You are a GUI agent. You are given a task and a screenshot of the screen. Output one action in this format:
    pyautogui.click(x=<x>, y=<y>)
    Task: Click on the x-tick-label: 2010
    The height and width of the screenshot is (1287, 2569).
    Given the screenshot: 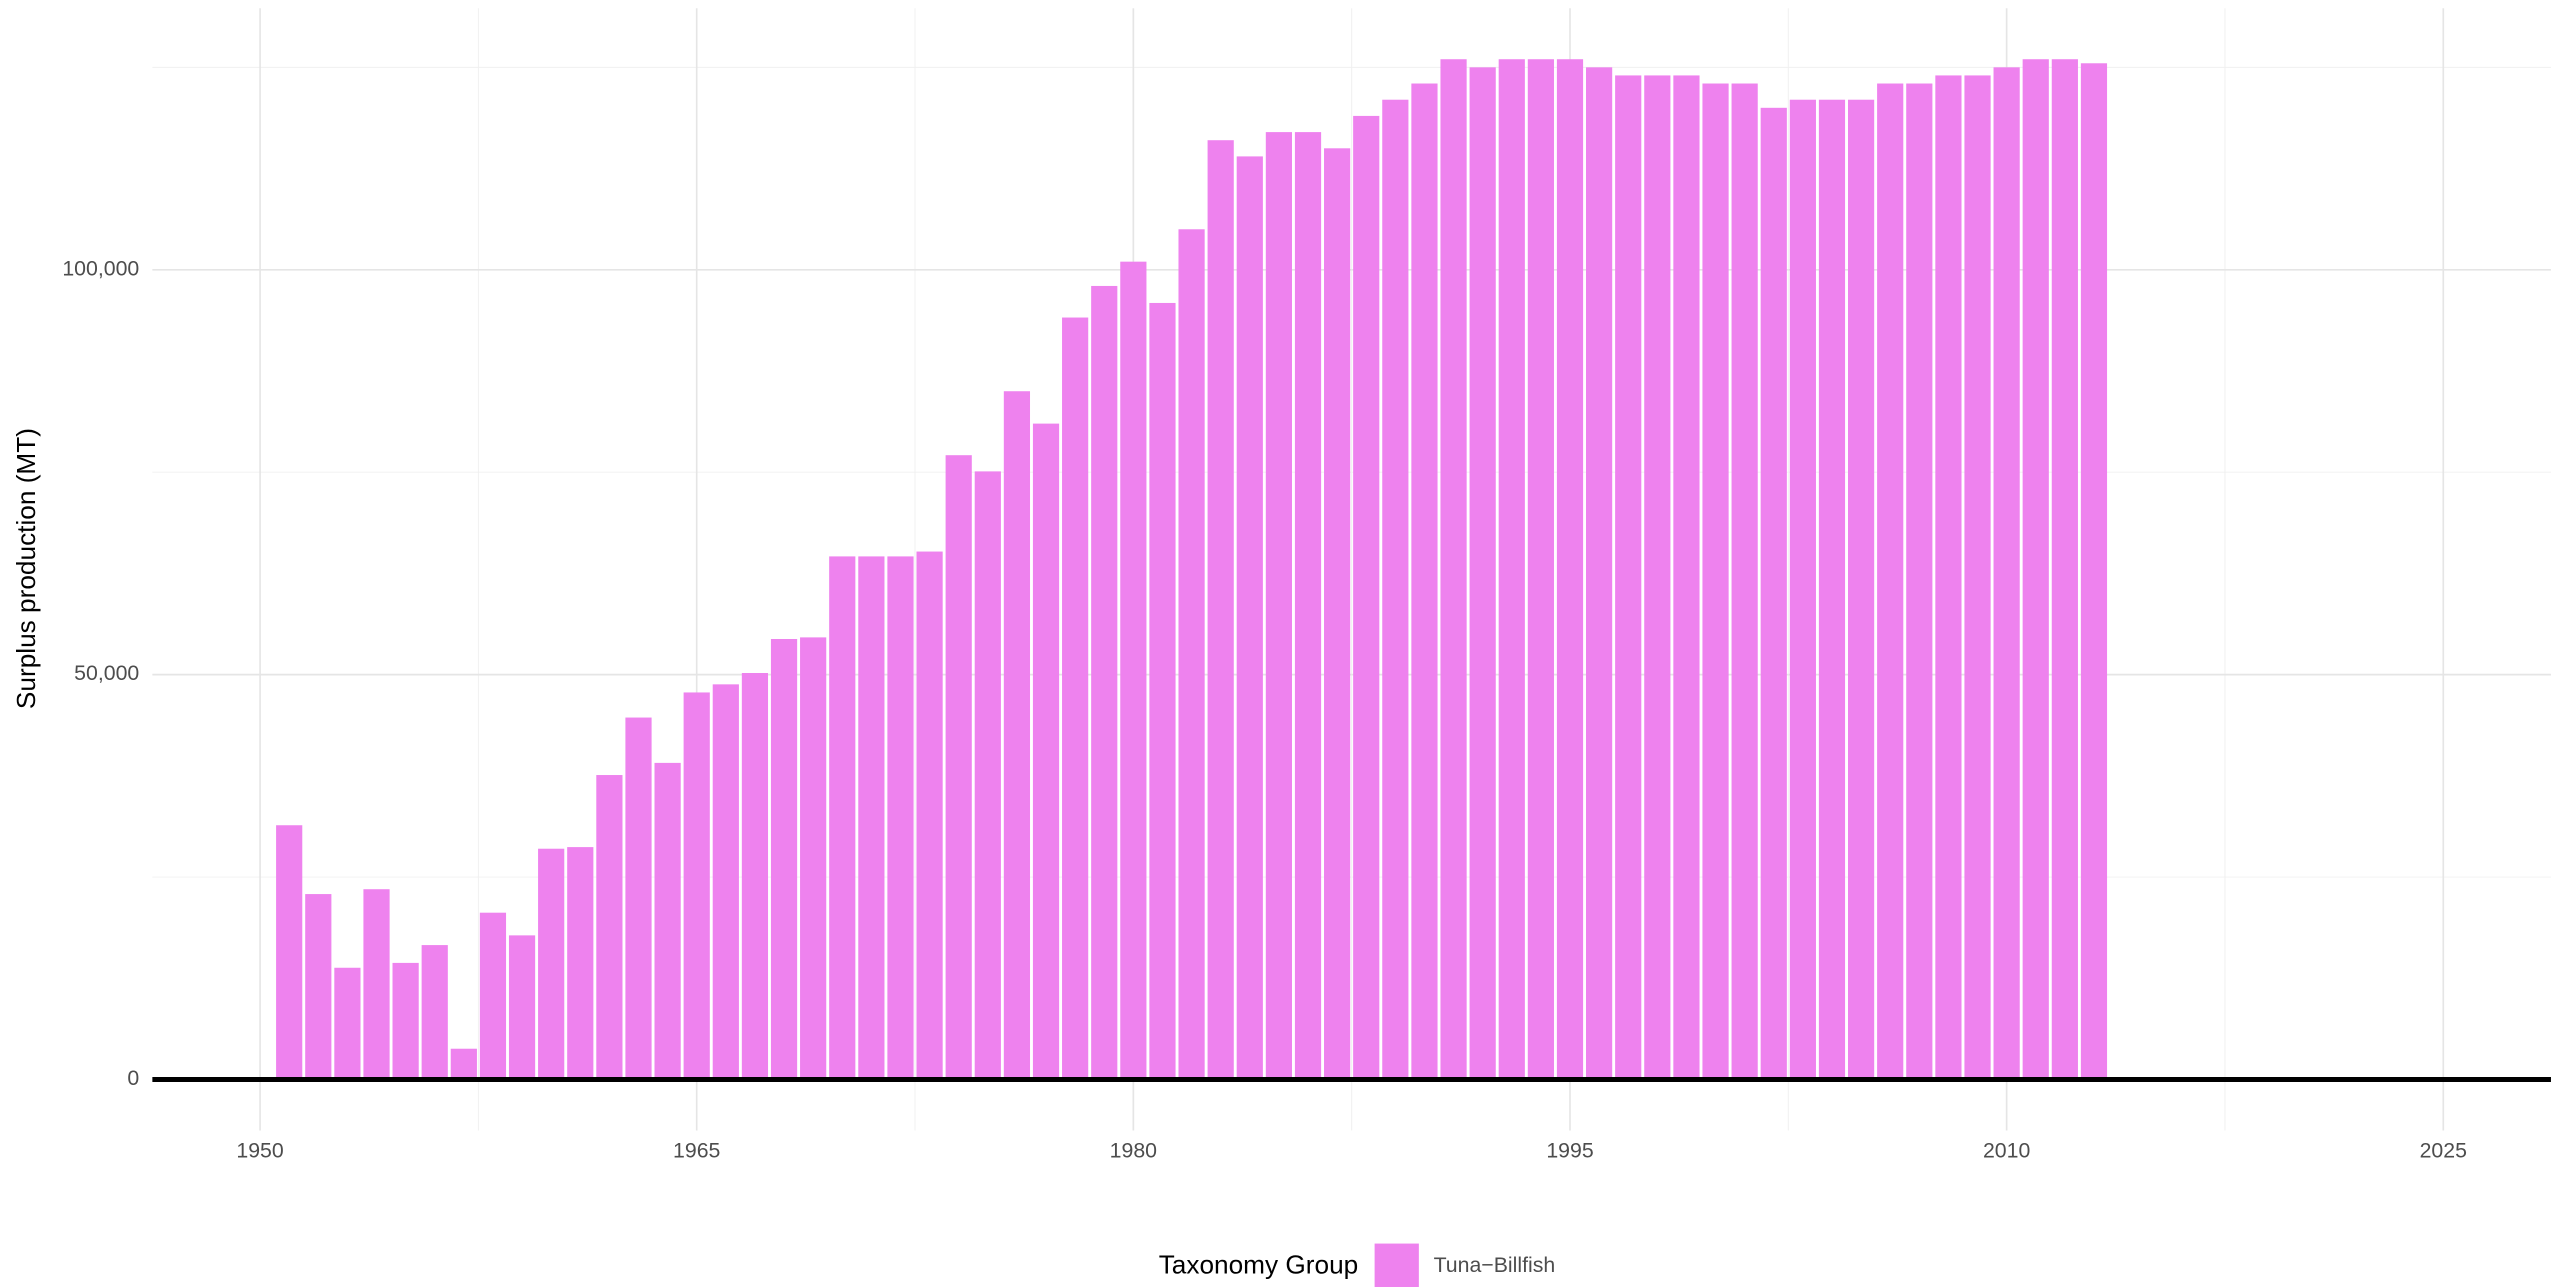 What is the action you would take?
    pyautogui.click(x=2006, y=1150)
    